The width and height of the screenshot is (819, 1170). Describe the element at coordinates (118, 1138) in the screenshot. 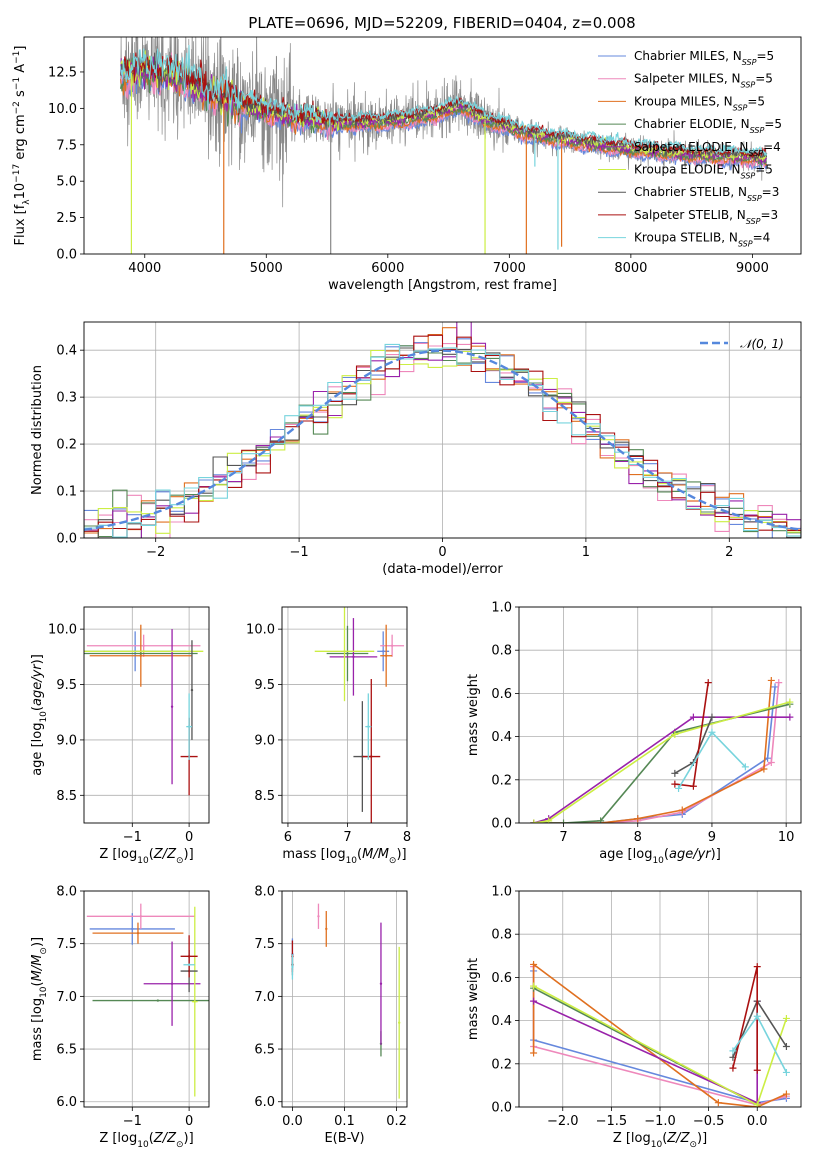

I see `label-part: Z [log` at that location.